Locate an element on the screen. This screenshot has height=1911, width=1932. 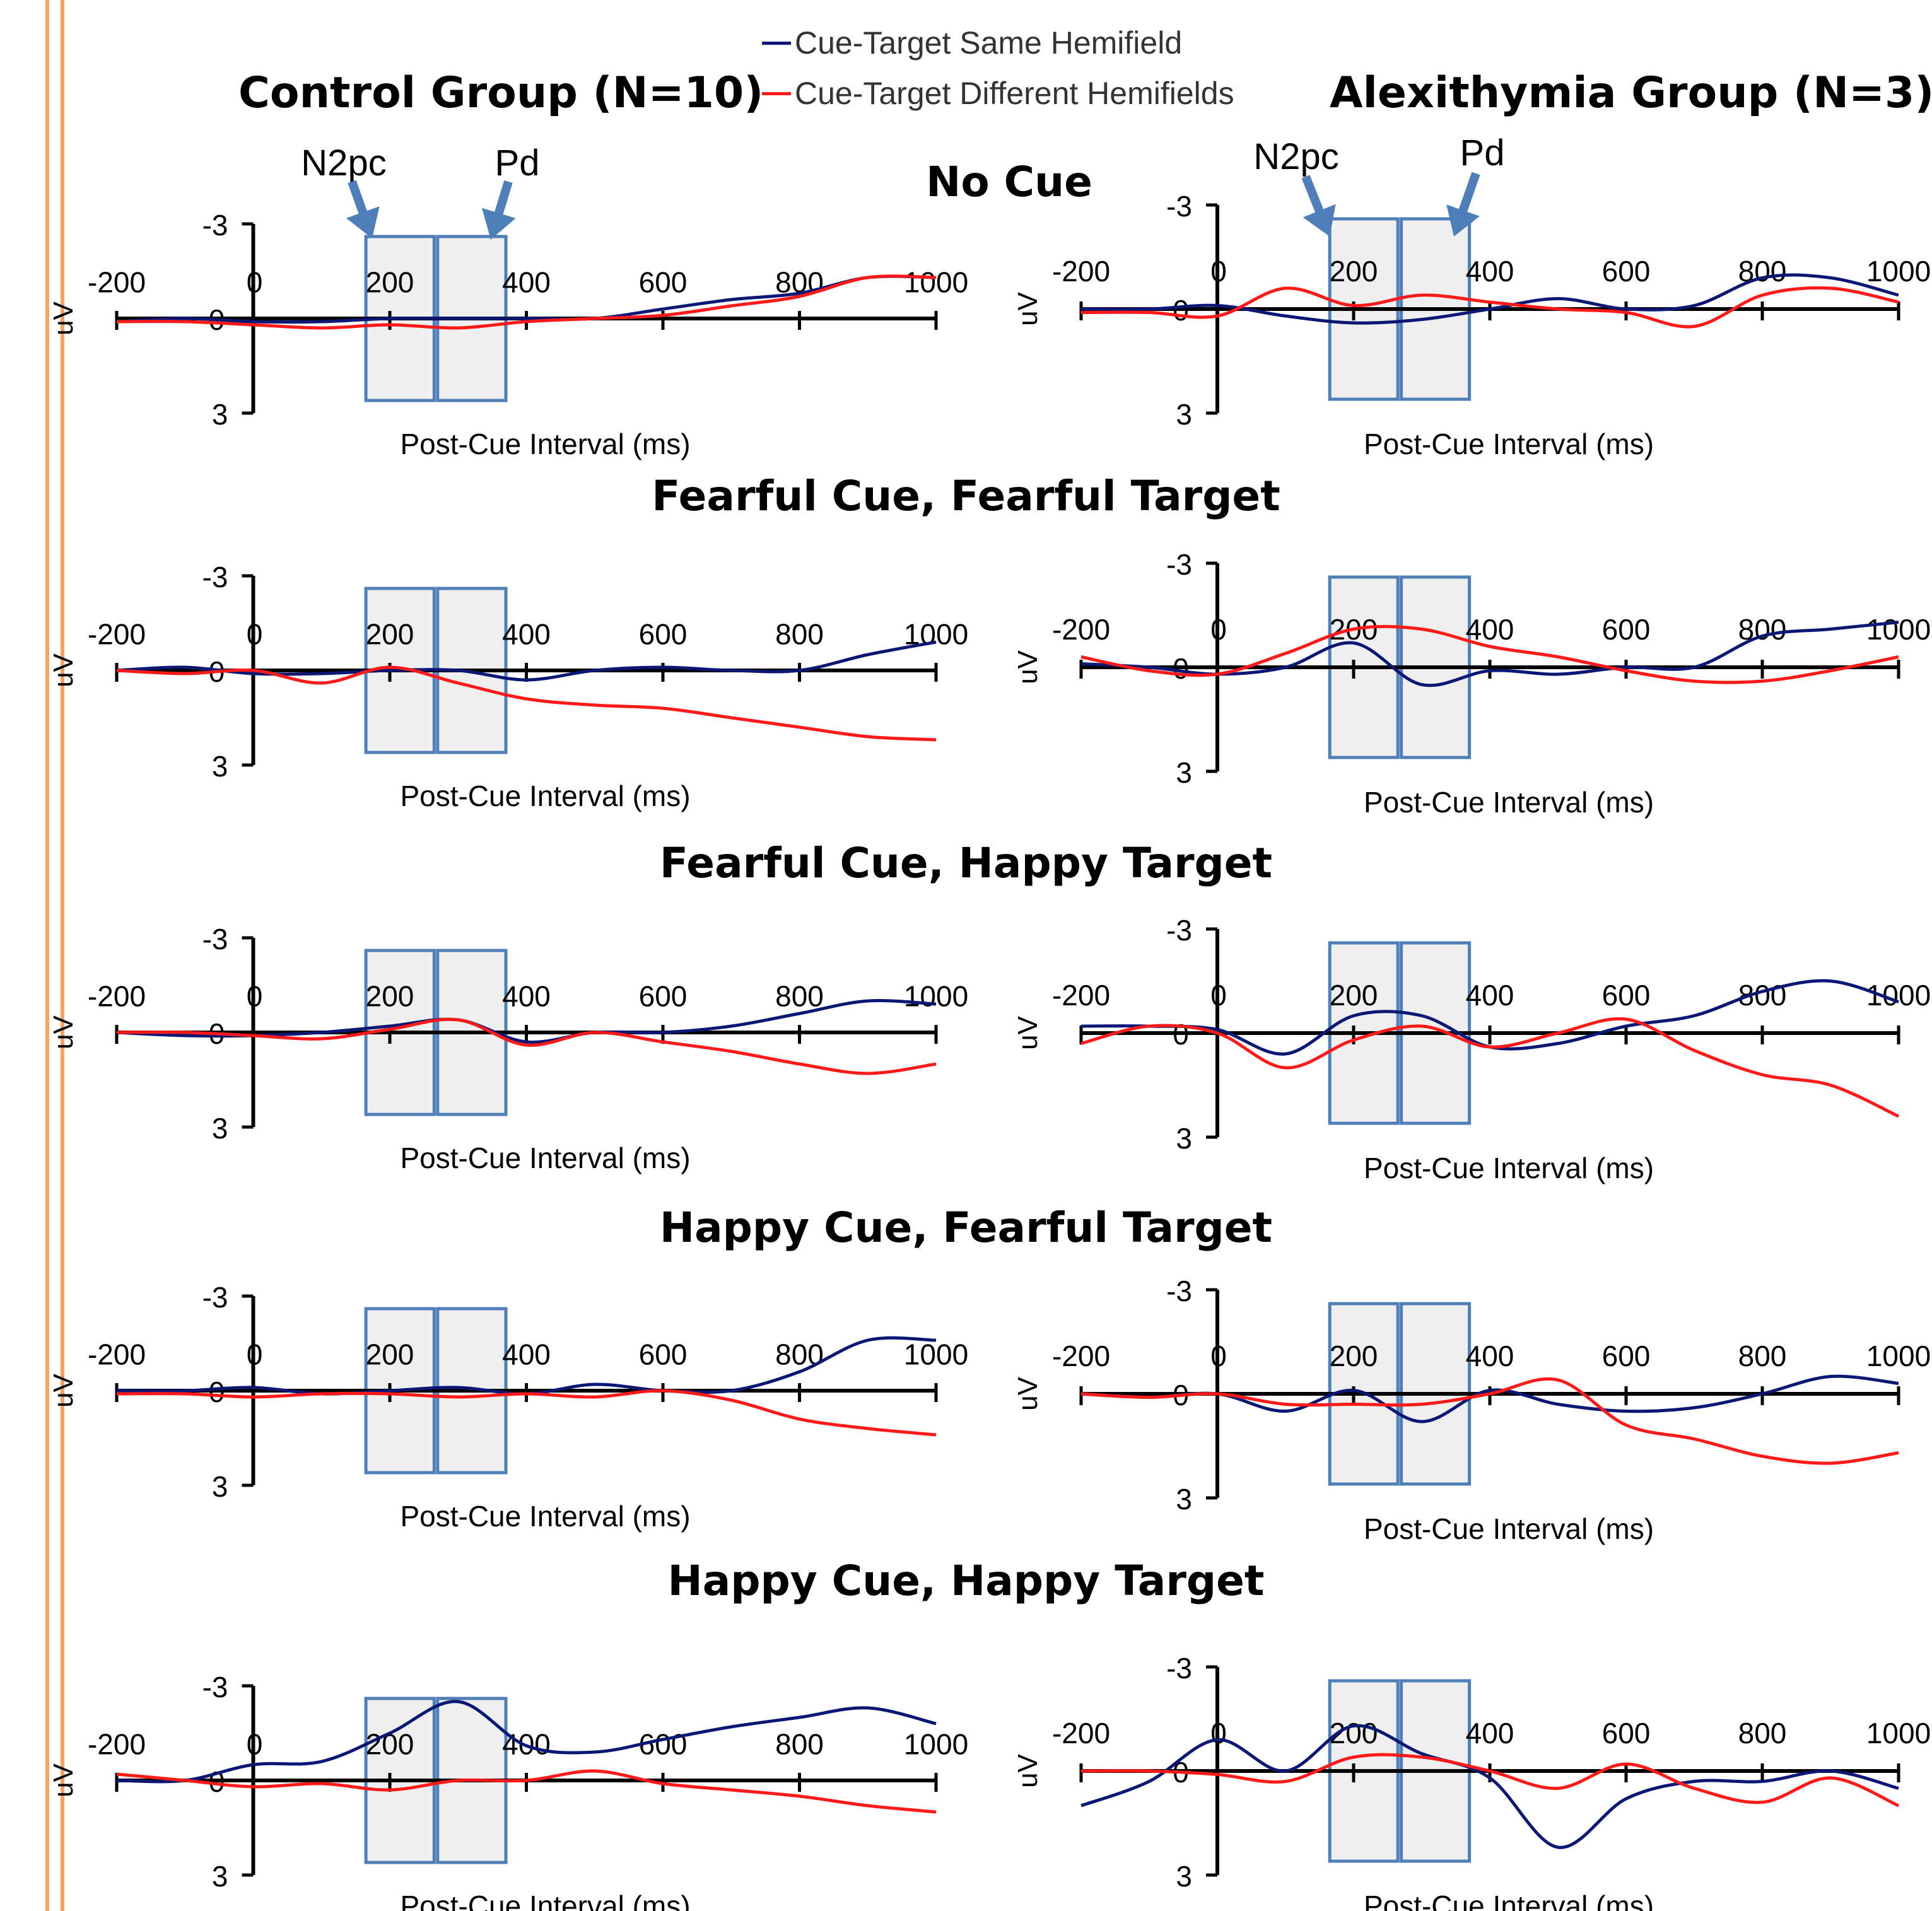
y-tick-label-control-4: 0 is located at coordinates (217, 1392).